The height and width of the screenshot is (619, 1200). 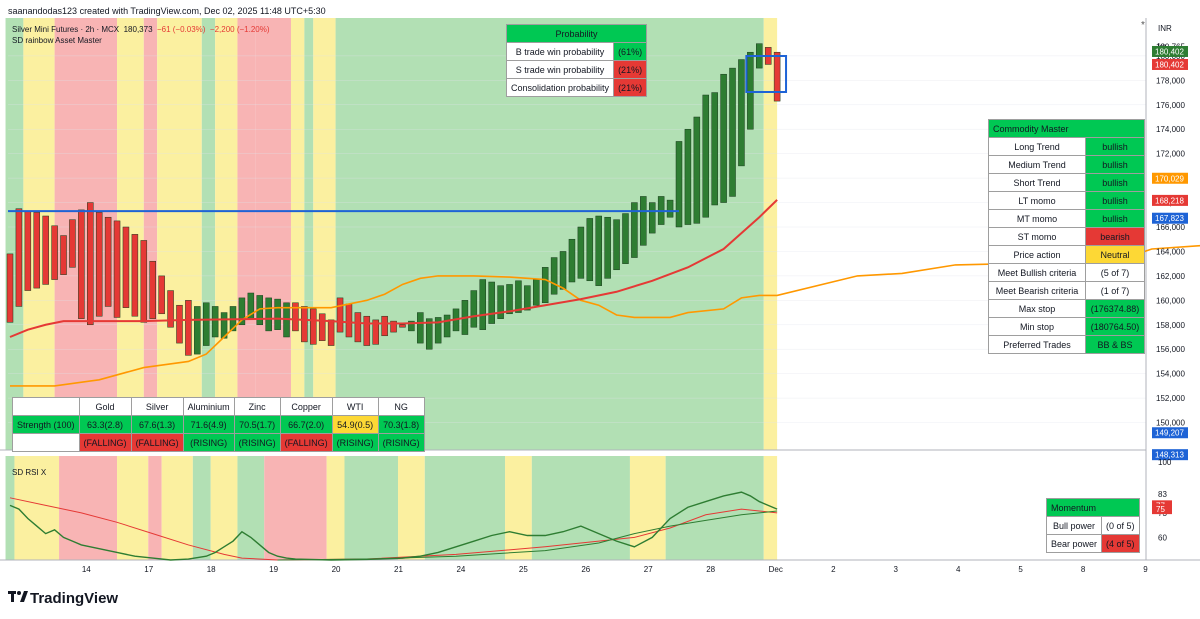 What do you see at coordinates (1037, 326) in the screenshot?
I see `cm-label: Min stop` at bounding box center [1037, 326].